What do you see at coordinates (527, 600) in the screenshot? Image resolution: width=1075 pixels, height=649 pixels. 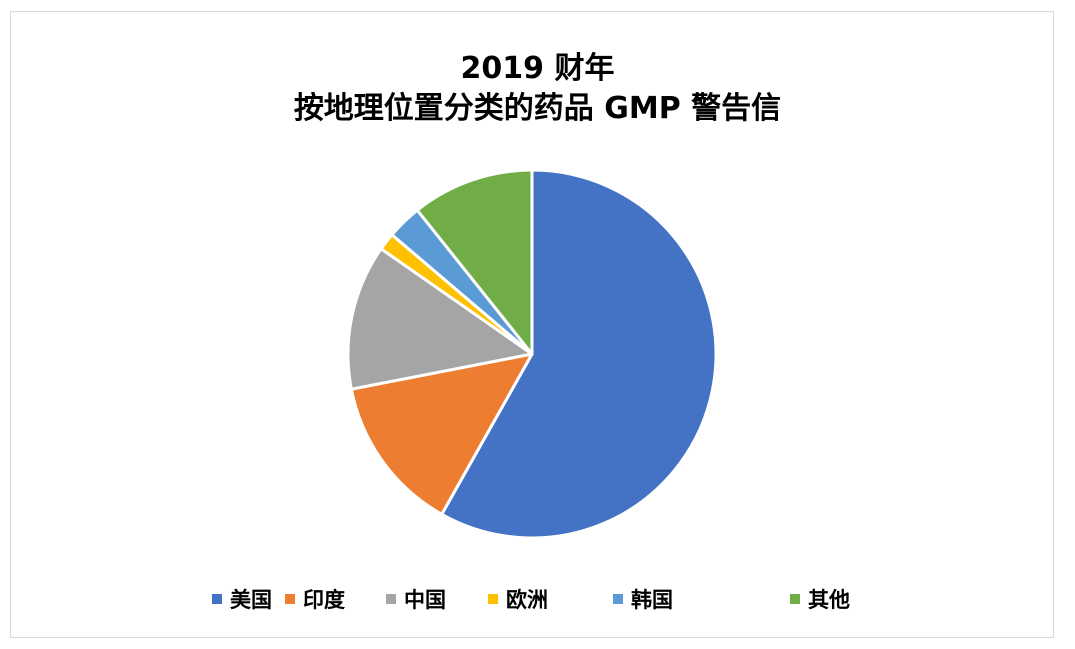 I see `legend-label-3: 欧洲` at bounding box center [527, 600].